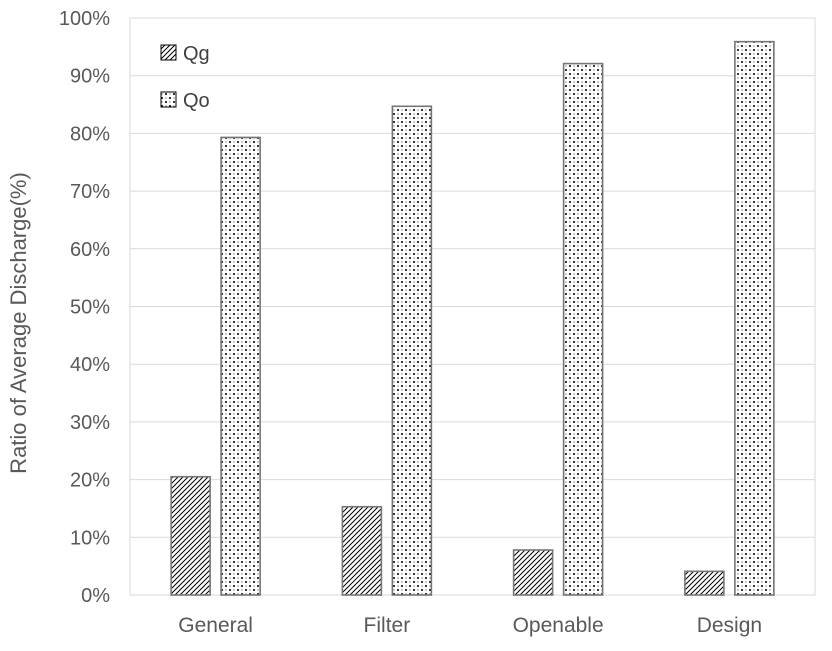 The height and width of the screenshot is (651, 832). I want to click on y-tick-label: 0%, so click(95, 596).